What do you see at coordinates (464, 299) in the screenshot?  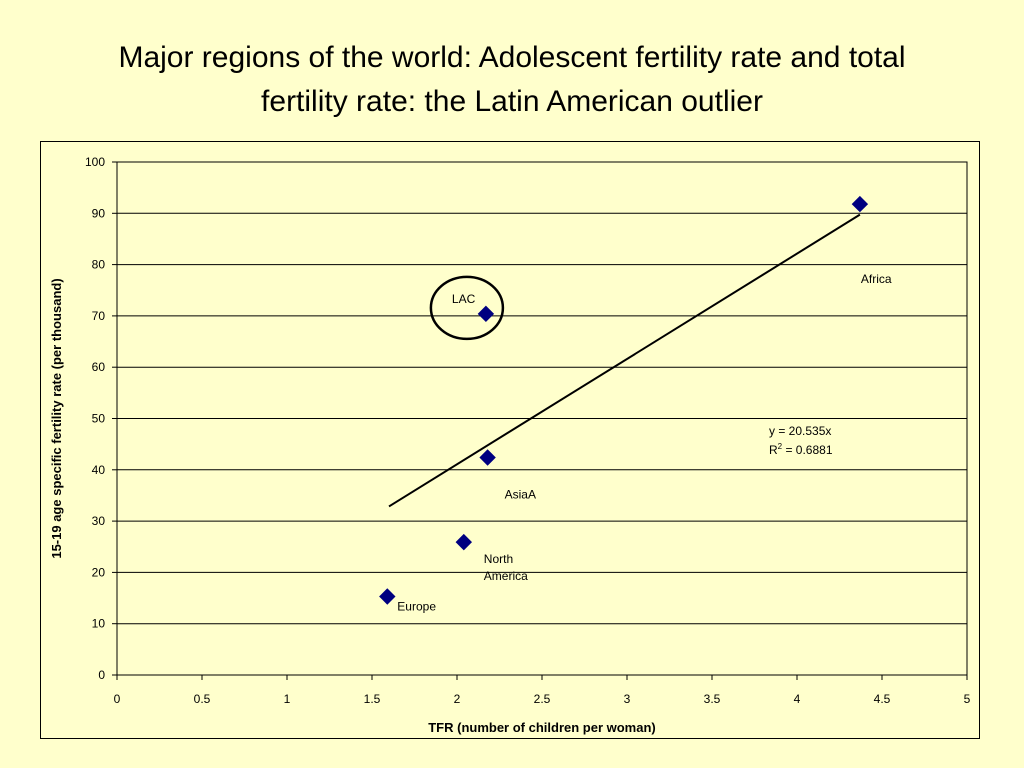 I see `point-label-lac: LAC` at bounding box center [464, 299].